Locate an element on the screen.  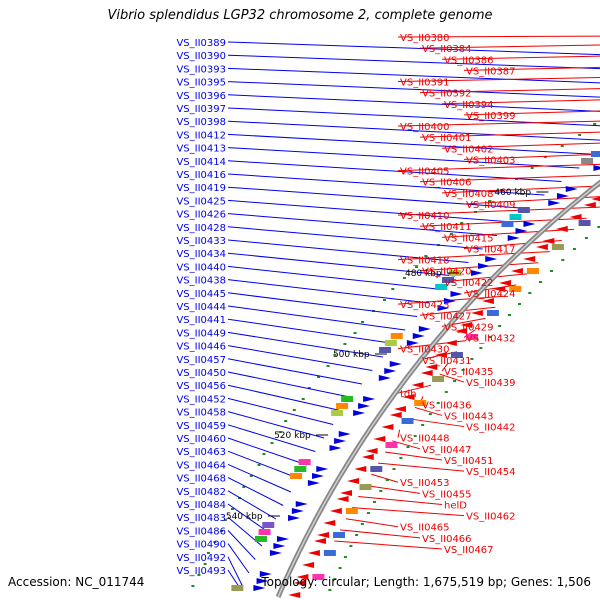
right-gene-label: VS_II0422 is located at coordinates (469, 283).